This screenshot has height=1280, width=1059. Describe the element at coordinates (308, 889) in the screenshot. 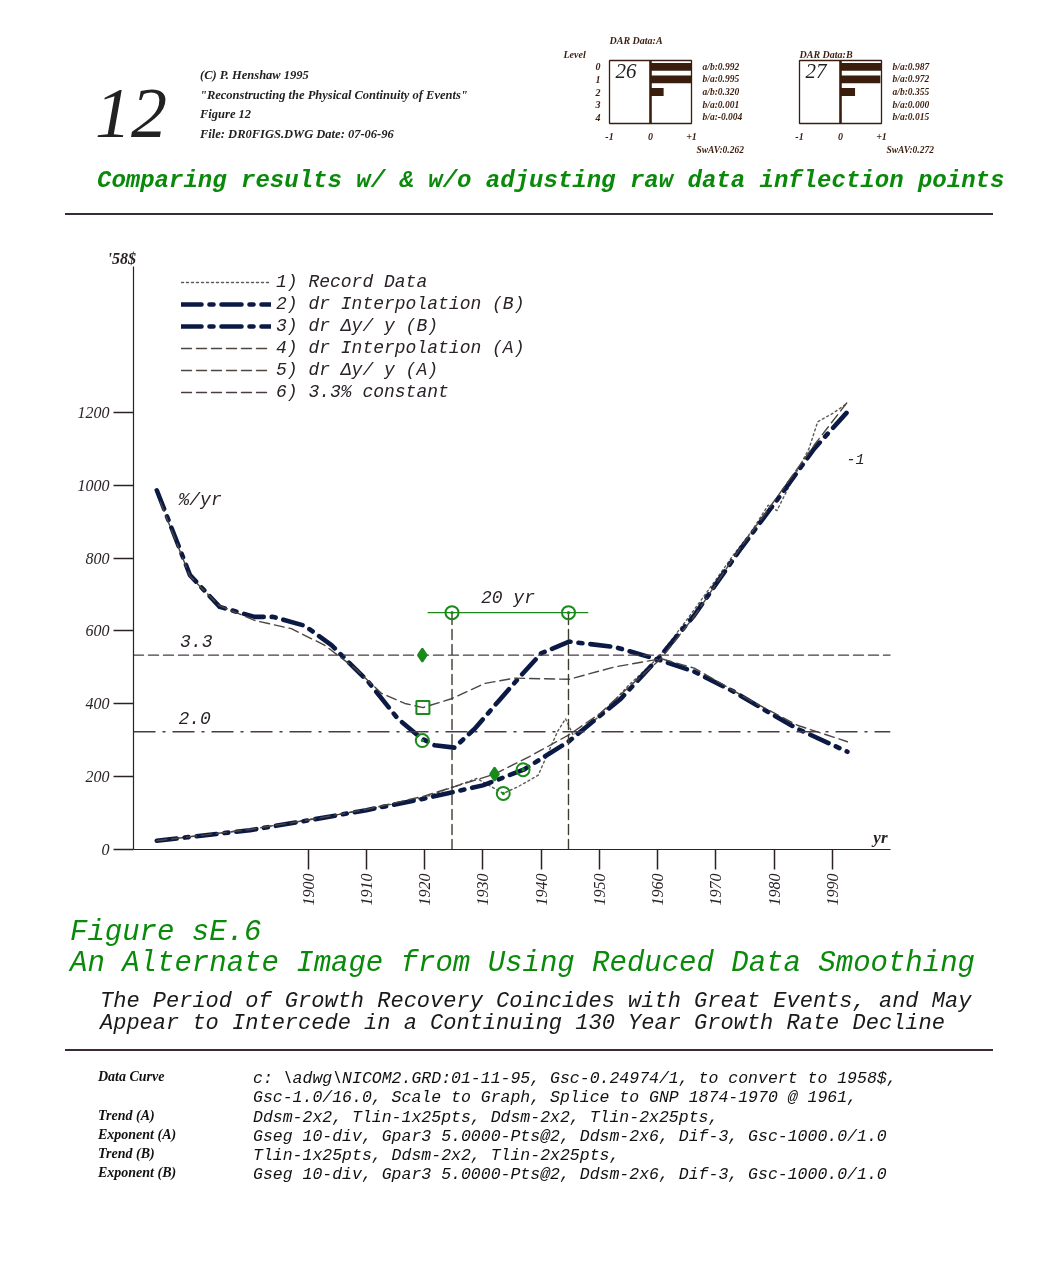

I see `x-tick-label: 1900` at that location.